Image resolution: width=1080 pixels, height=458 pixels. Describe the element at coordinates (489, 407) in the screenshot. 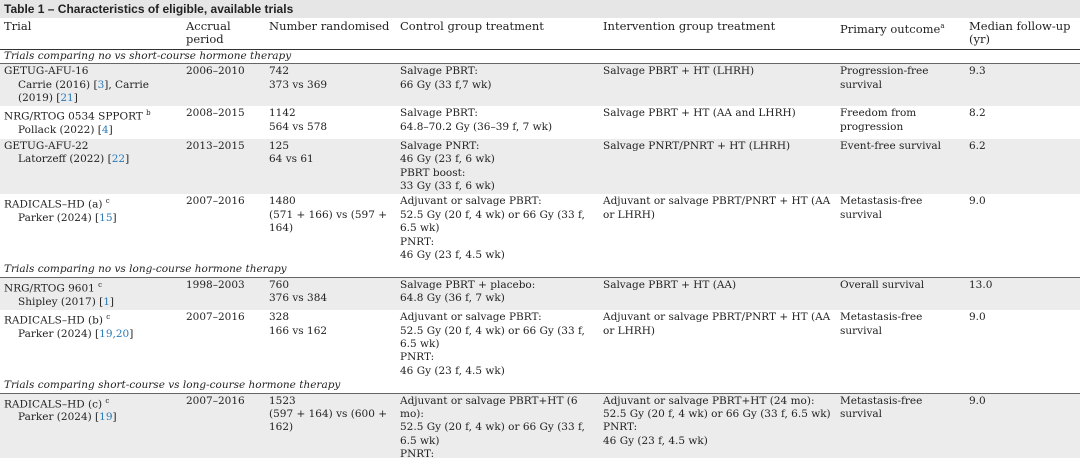

I see `cell-line: Adjuvant or salvage PBRT+HT (6 mo):` at that location.